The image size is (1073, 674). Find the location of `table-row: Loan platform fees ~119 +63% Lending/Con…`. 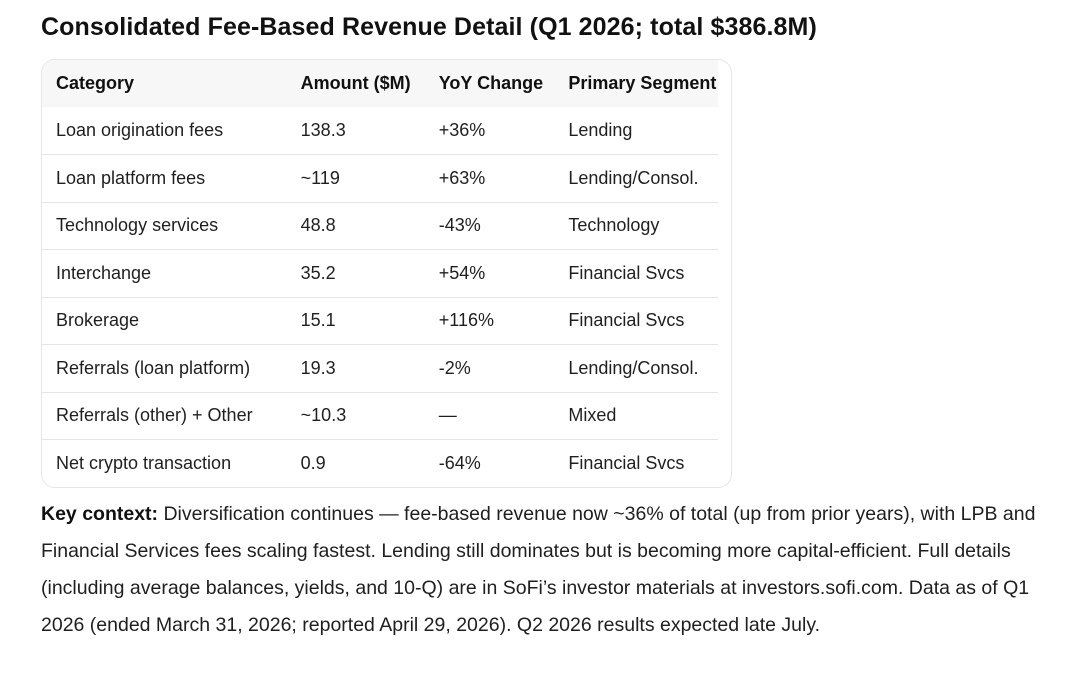

table-row: Loan platform fees ~119 +63% Lending/Con… is located at coordinates (380, 178).